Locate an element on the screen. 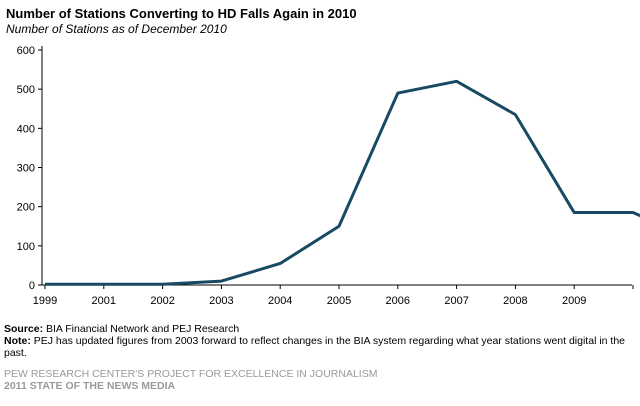  y-tick-label: 100 is located at coordinates (26, 247).